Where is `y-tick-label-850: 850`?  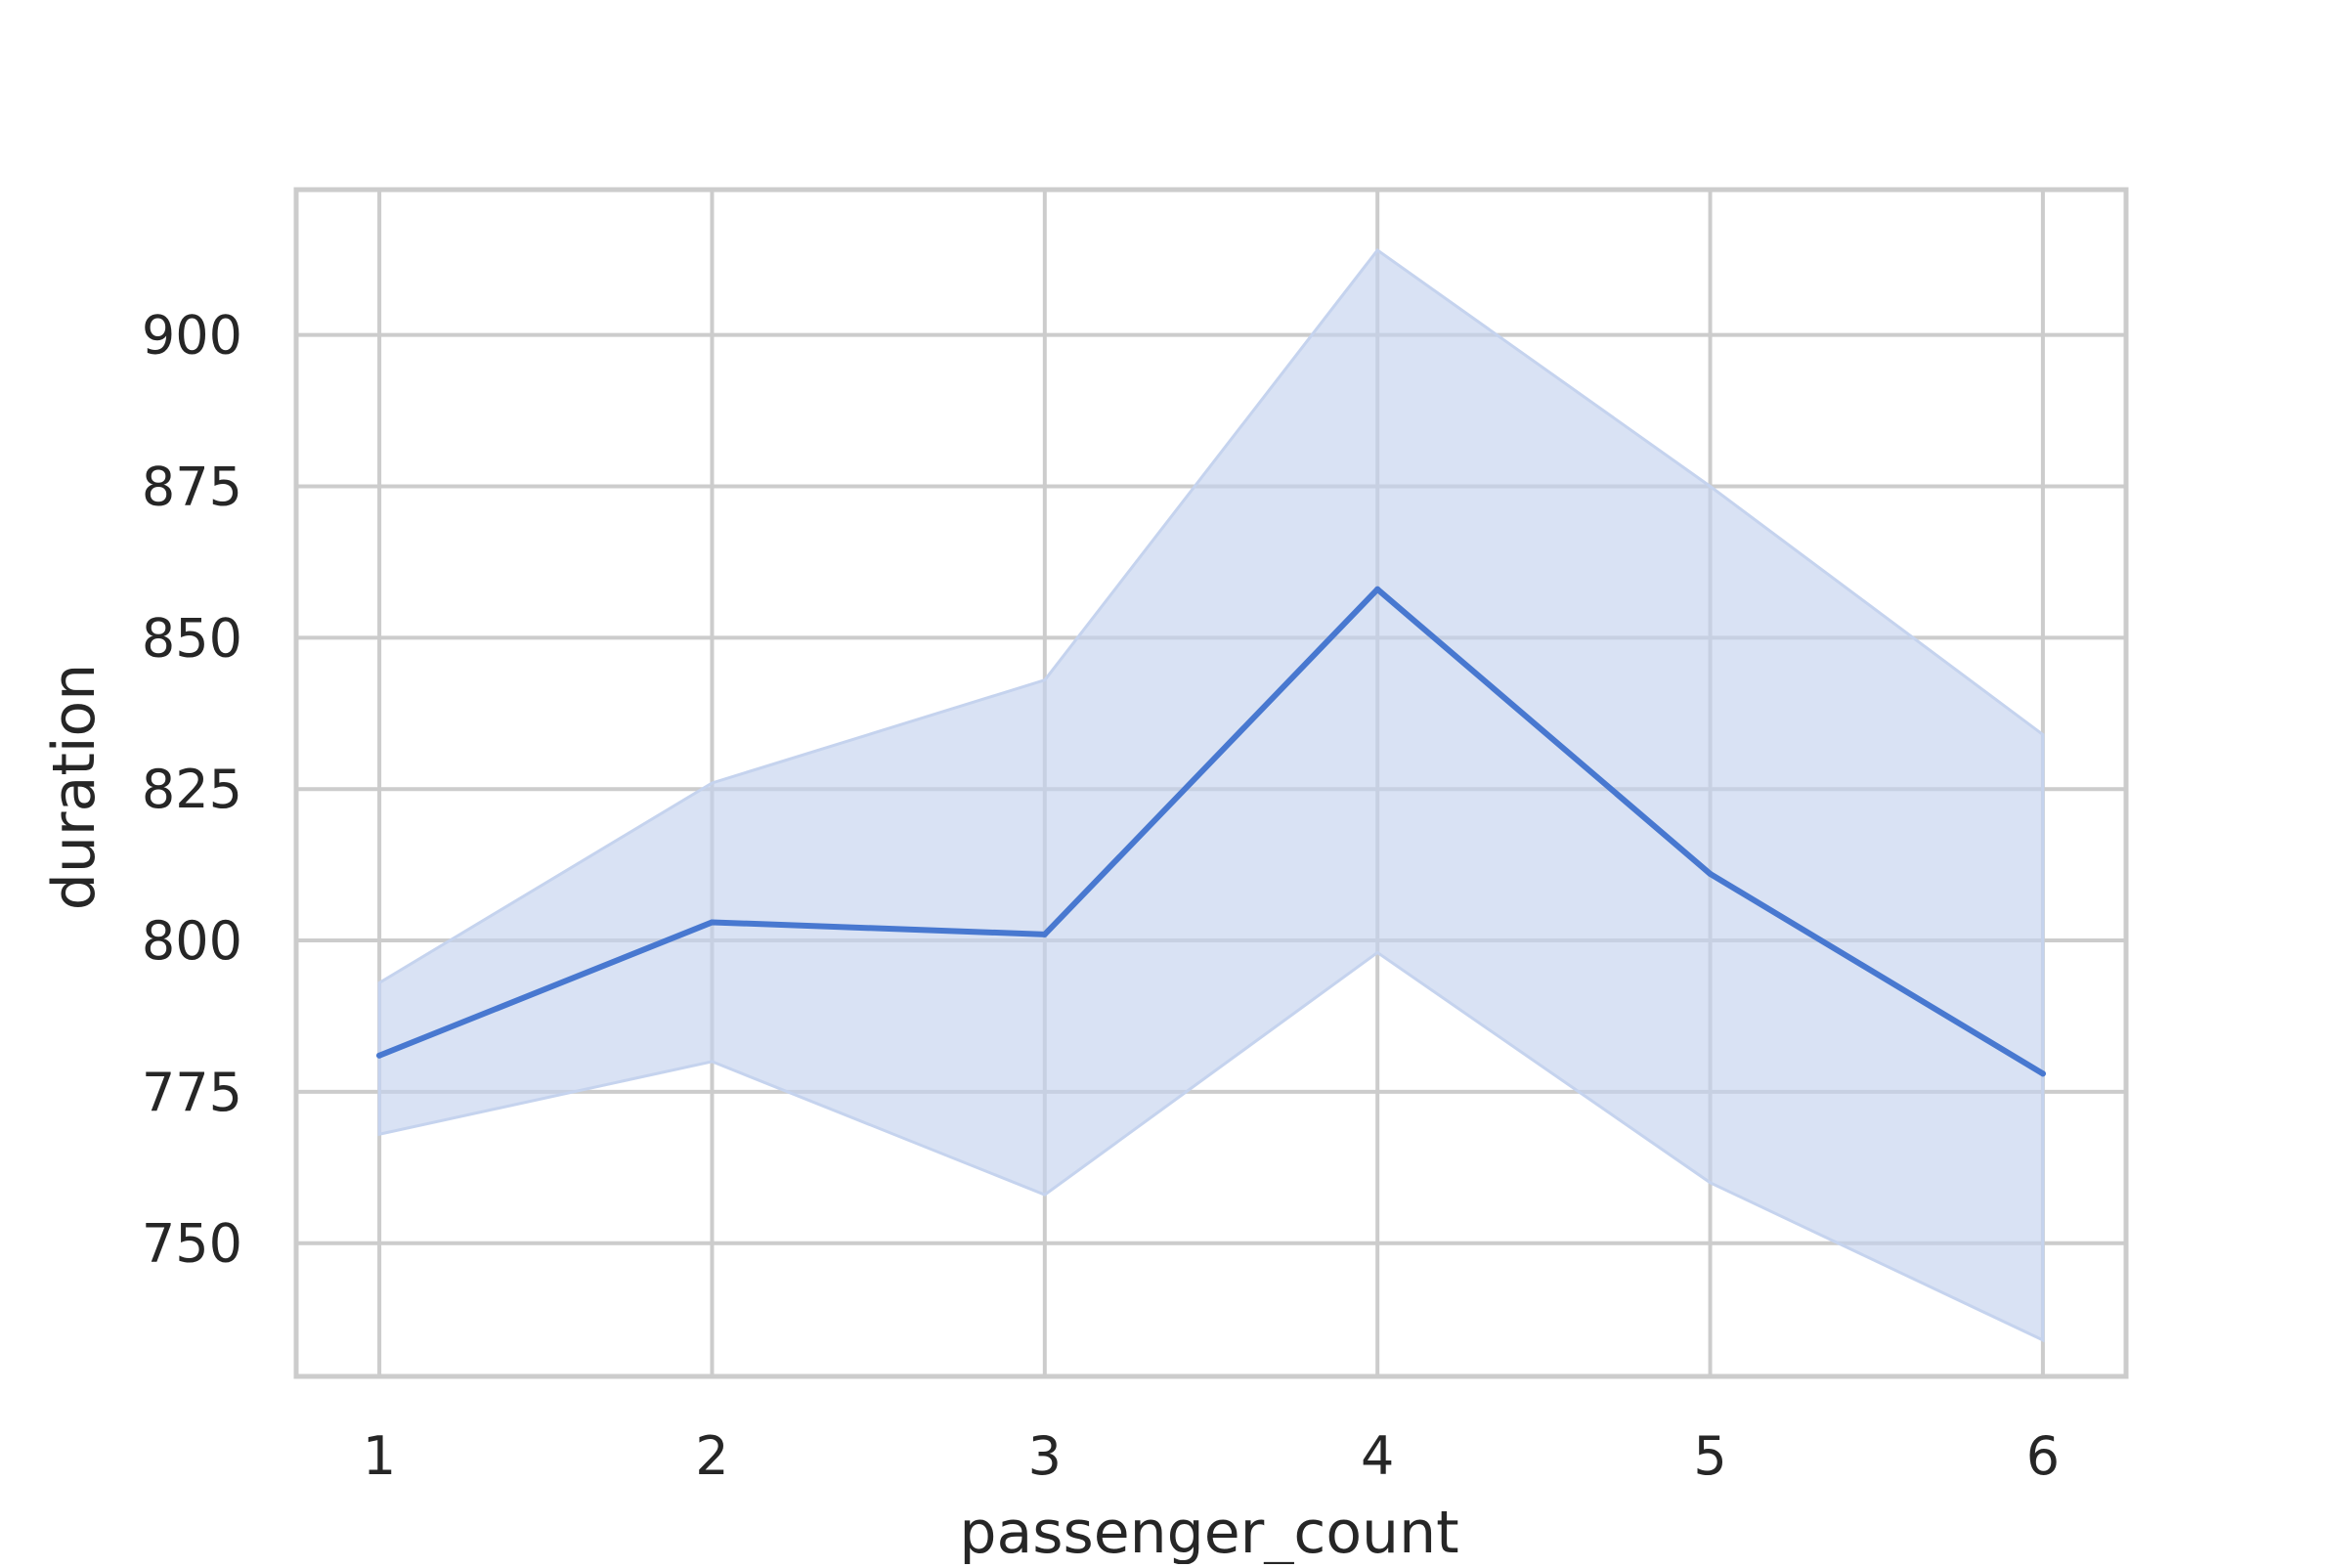
y-tick-label-850: 850 is located at coordinates (192, 638).